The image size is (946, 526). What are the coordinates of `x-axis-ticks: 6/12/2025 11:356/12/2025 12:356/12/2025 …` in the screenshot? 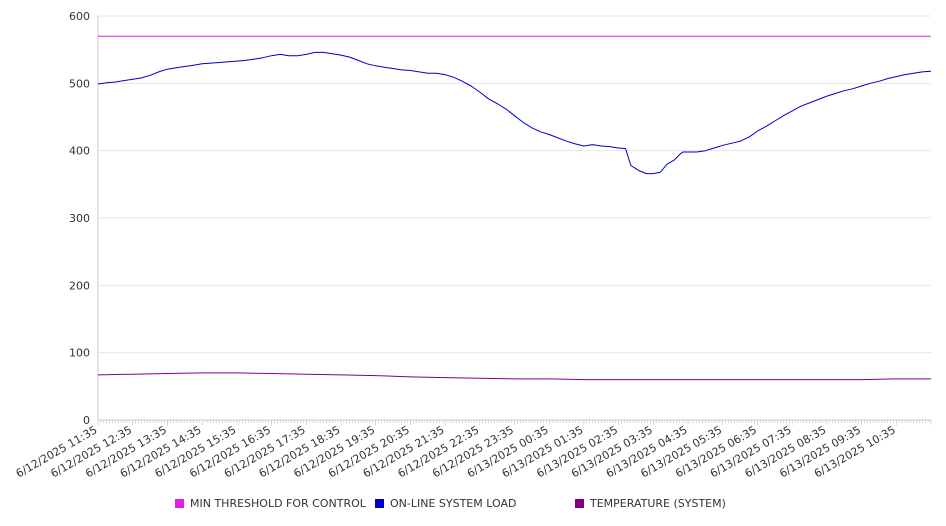 It's located at (456, 451).